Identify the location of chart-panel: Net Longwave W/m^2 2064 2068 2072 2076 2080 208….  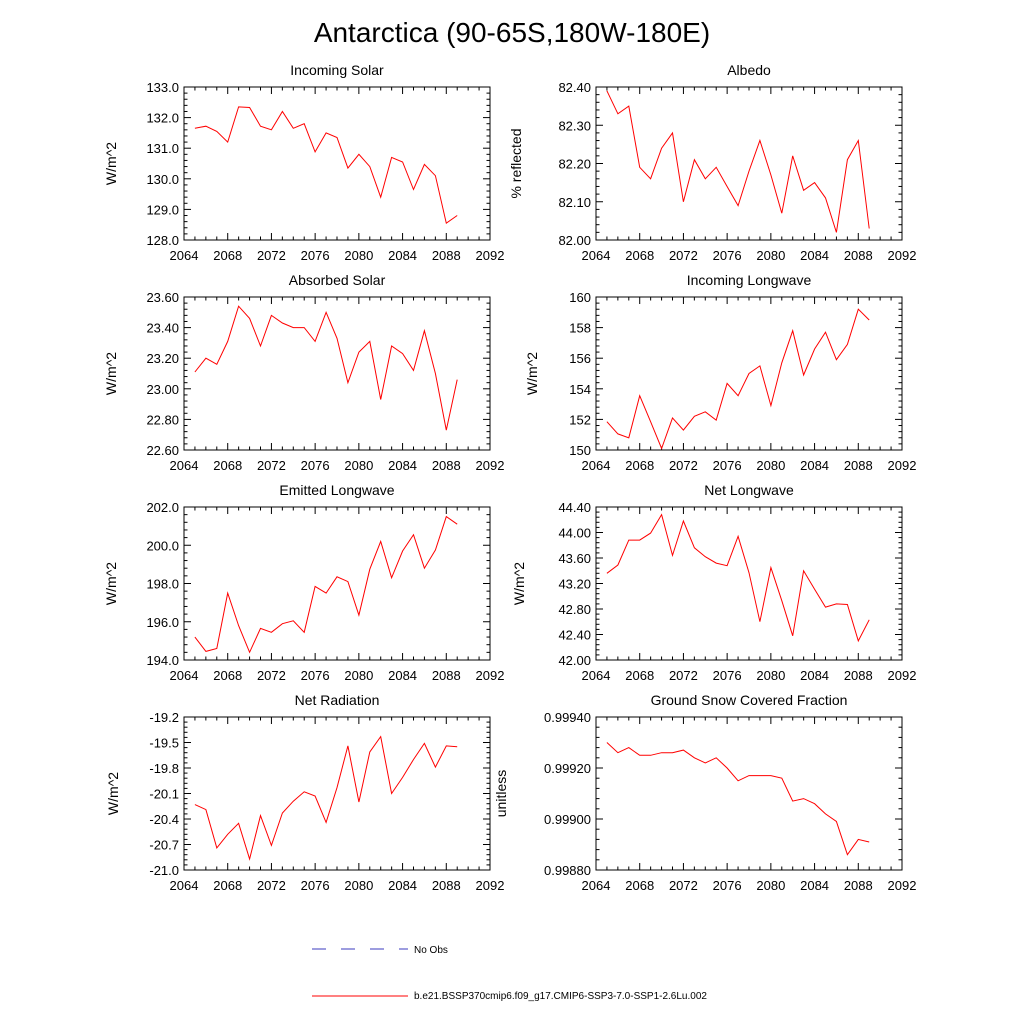
(713, 582).